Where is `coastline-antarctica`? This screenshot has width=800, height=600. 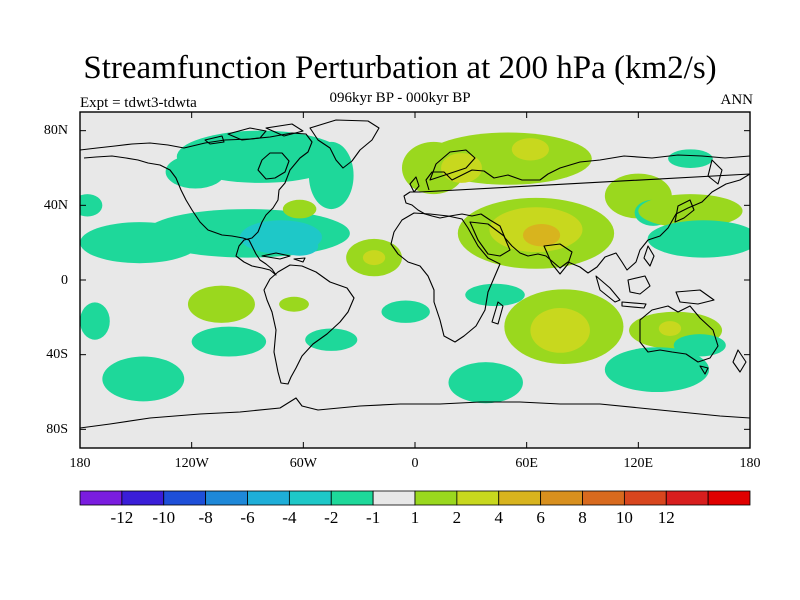 coastline-antarctica is located at coordinates (415, 413).